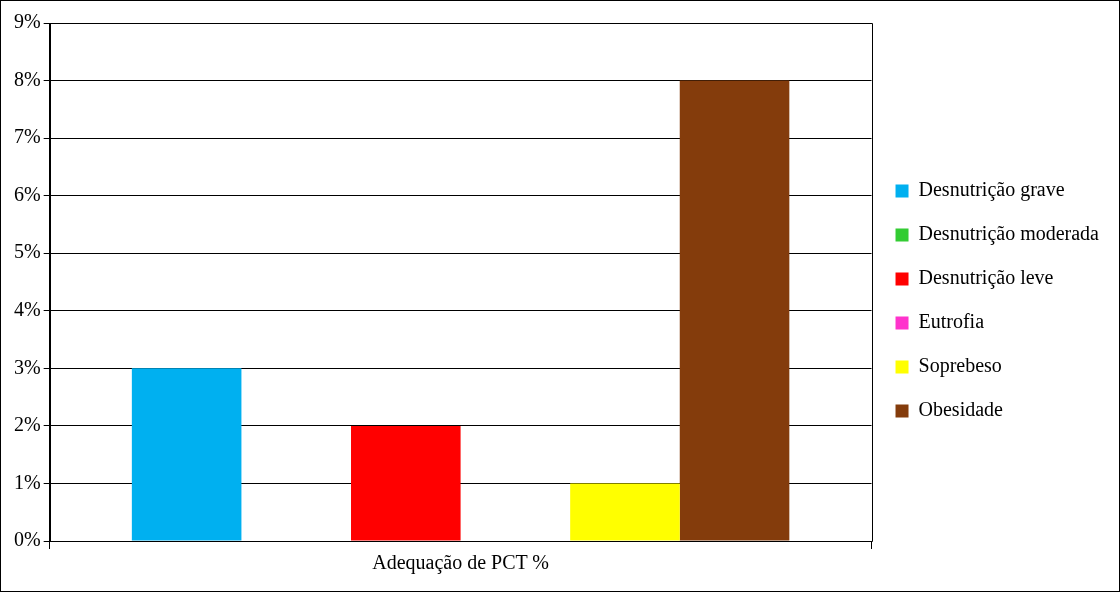  Describe the element at coordinates (960, 366) in the screenshot. I see `legend-label: Soprebeso` at that location.